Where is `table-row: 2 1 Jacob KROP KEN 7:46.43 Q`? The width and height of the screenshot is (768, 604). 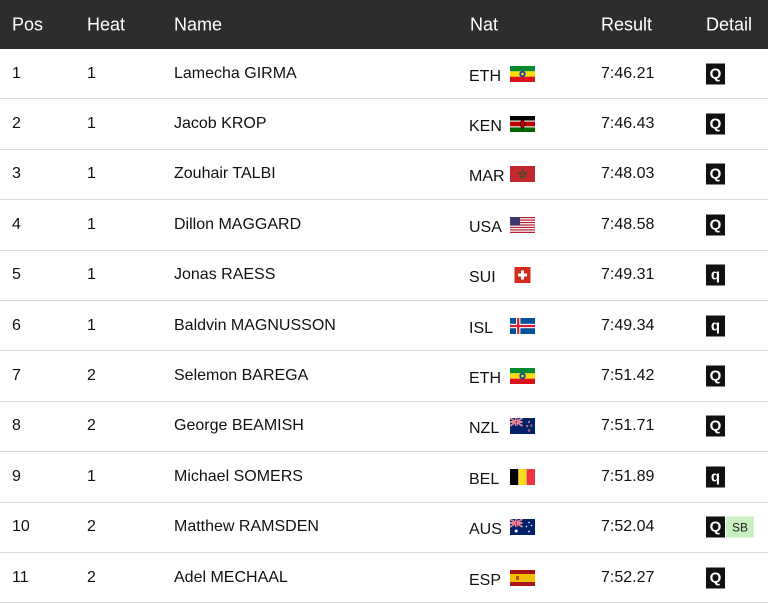 table-row: 2 1 Jacob KROP KEN 7:46.43 Q is located at coordinates (384, 124).